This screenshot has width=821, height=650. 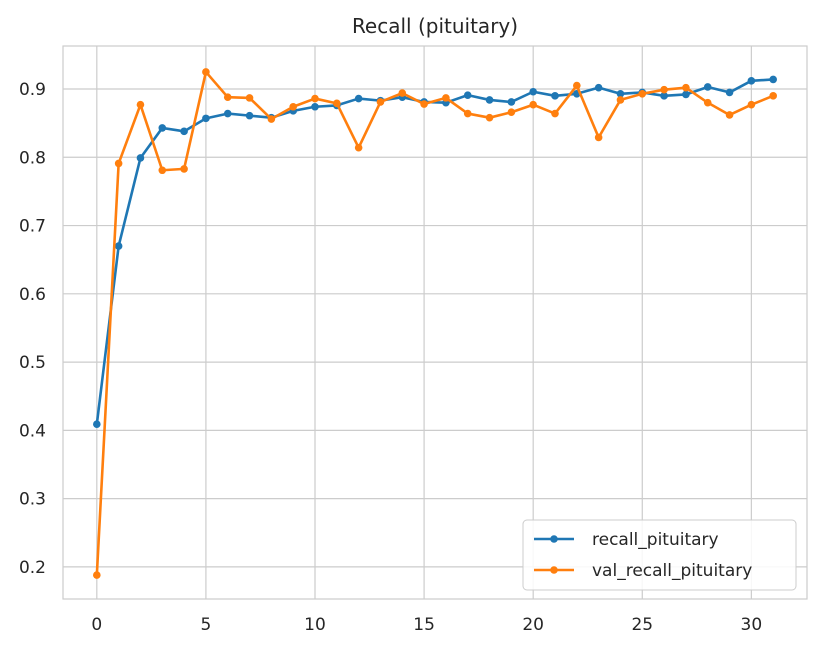 I want to click on legend-marker-val-recall, so click(x=554, y=570).